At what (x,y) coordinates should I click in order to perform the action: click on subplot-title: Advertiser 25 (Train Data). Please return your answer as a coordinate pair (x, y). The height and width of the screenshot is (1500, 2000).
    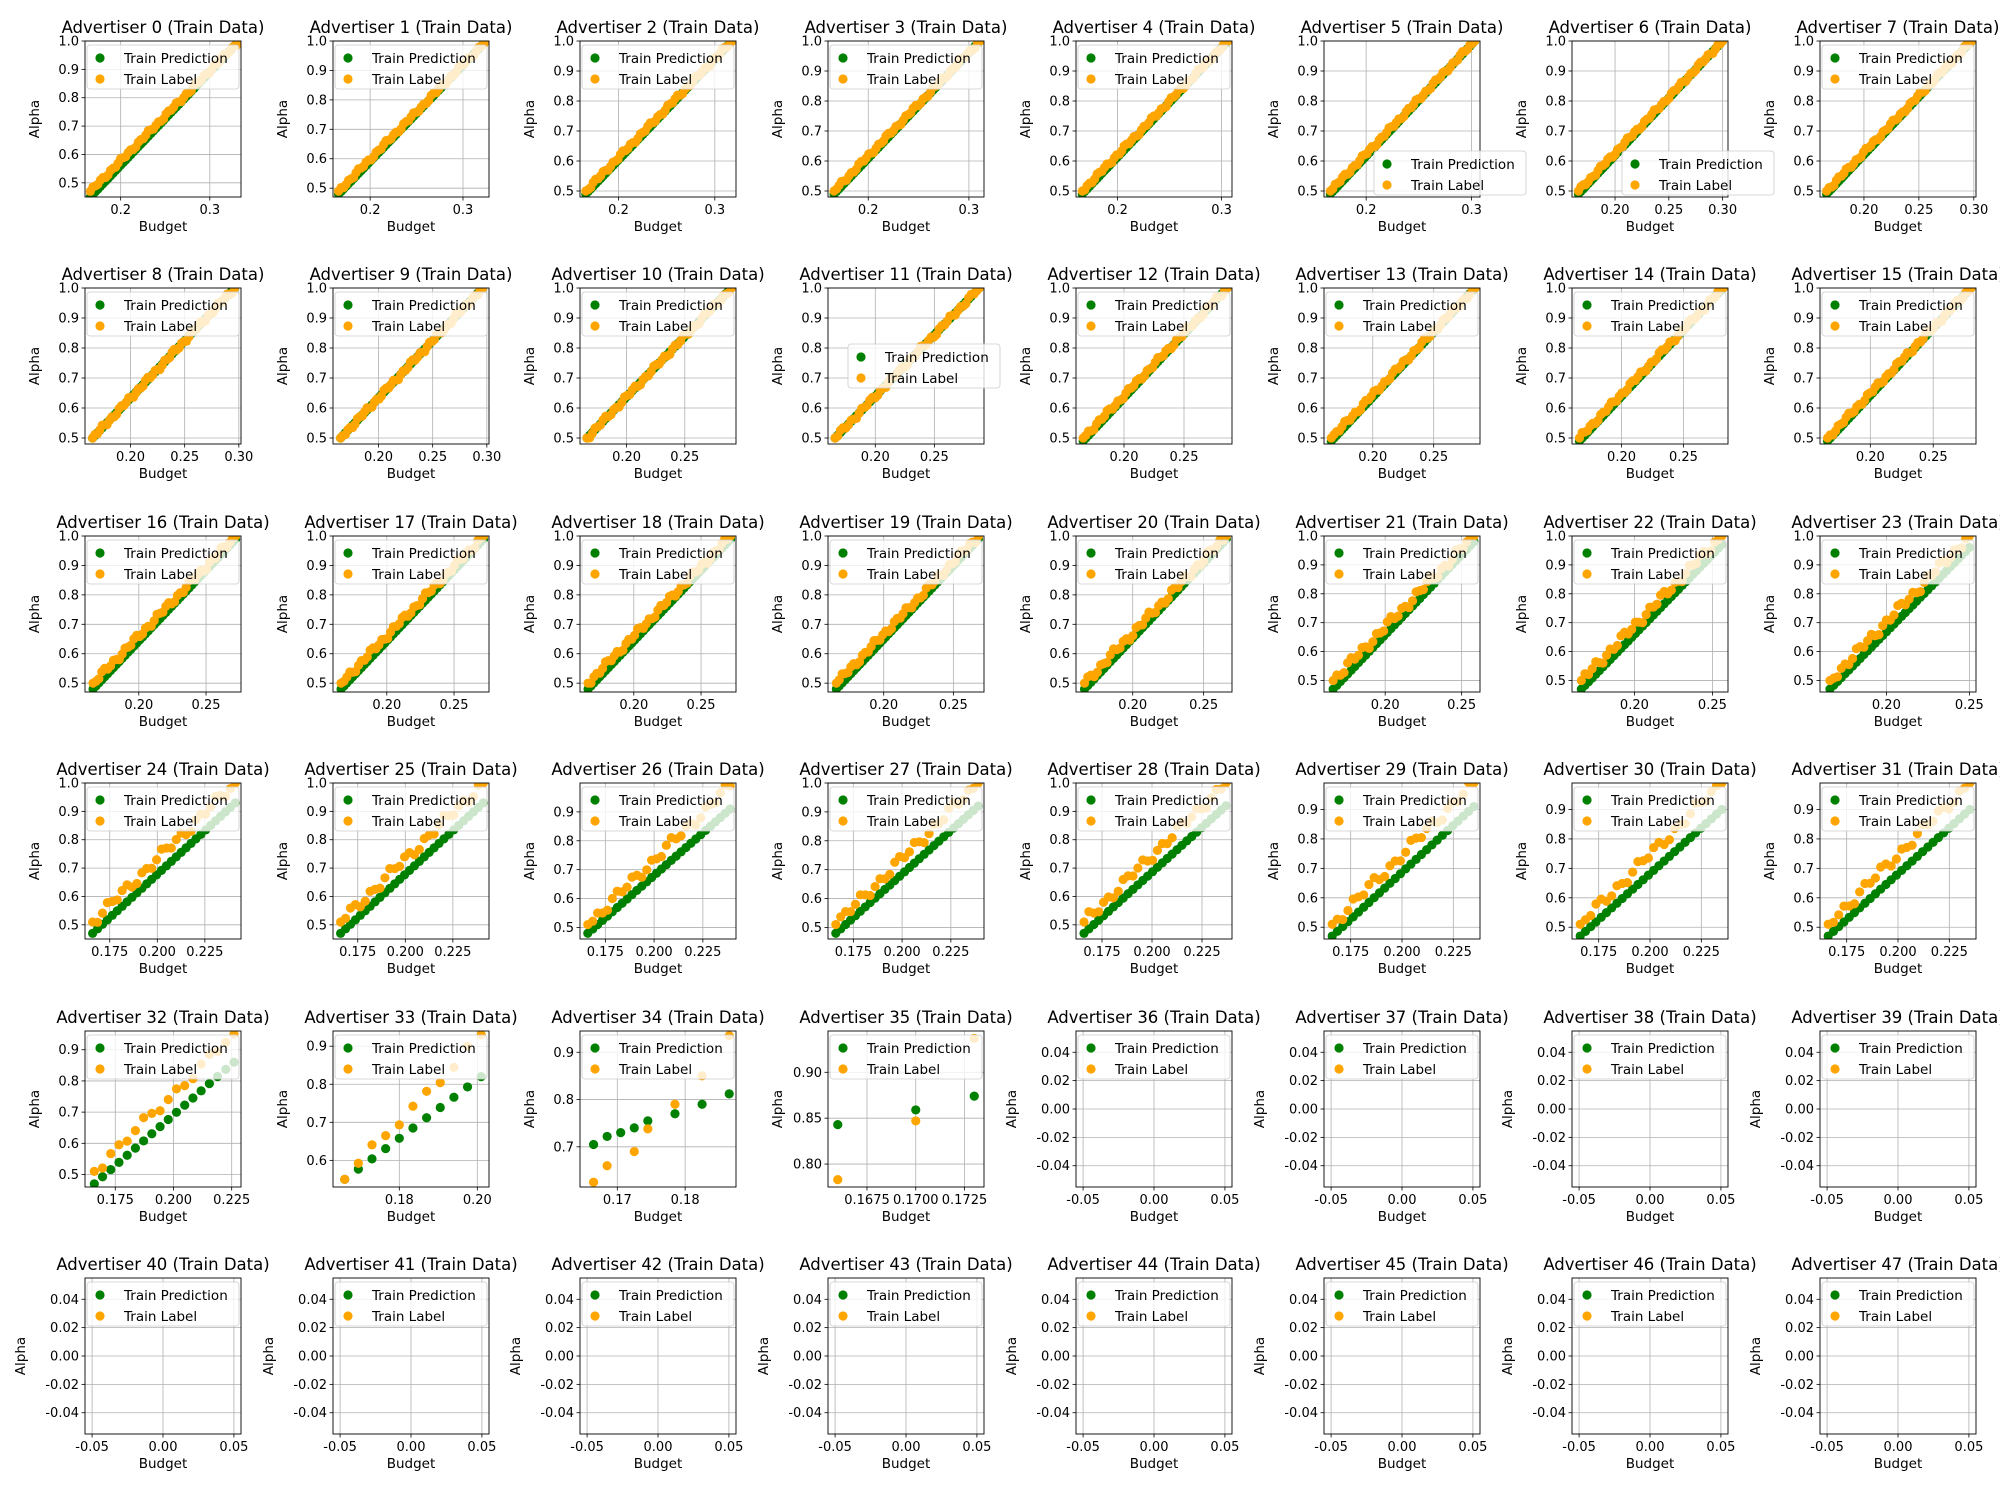
    Looking at the image, I should click on (410, 769).